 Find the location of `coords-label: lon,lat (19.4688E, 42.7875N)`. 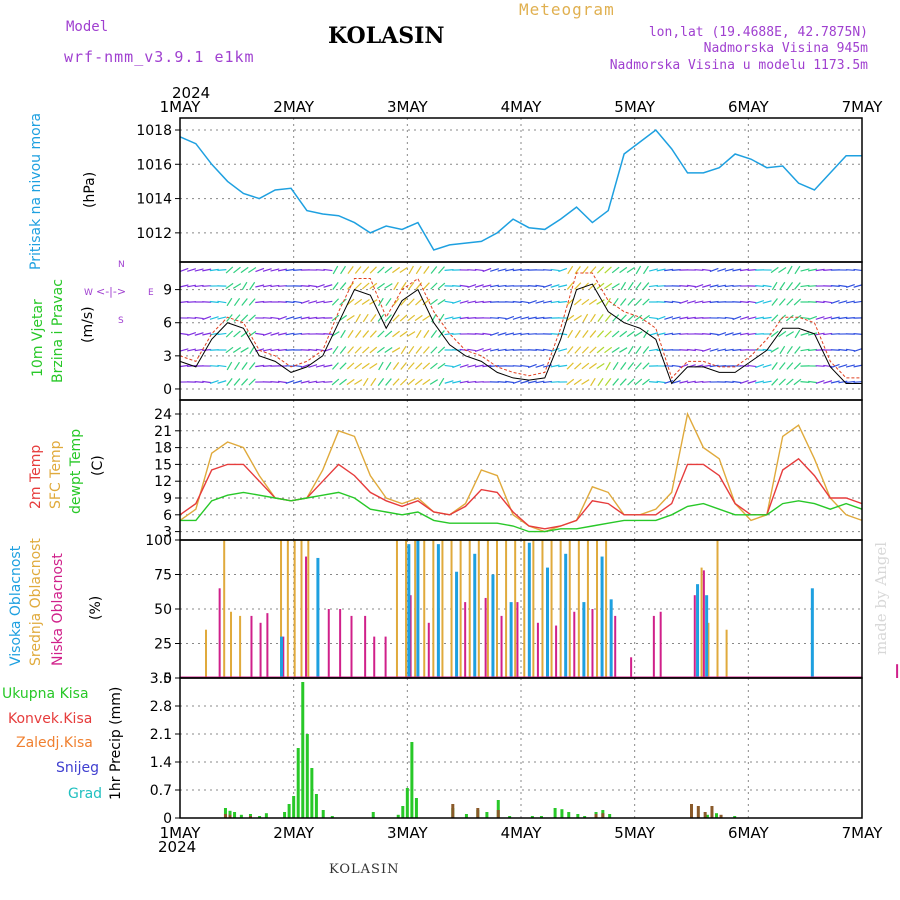

coords-label: lon,lat (19.4688E, 42.7875N) is located at coordinates (758, 32).